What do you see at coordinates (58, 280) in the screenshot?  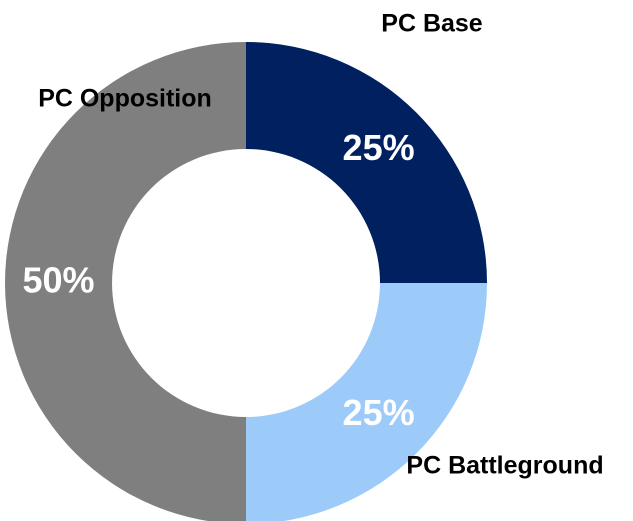 I see `value-label: 50%` at bounding box center [58, 280].